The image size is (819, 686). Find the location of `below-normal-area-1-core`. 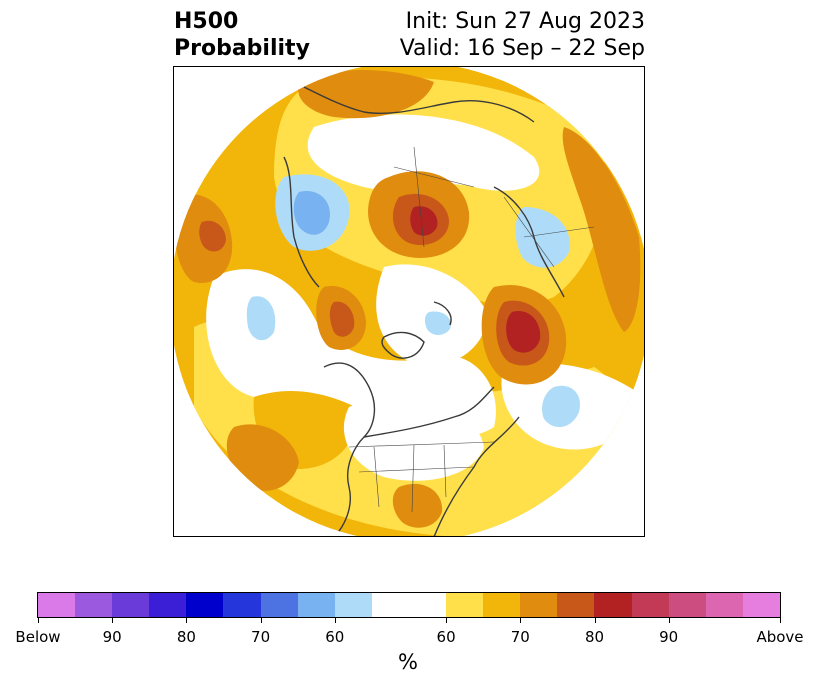

below-normal-area-1-core is located at coordinates (311, 213).